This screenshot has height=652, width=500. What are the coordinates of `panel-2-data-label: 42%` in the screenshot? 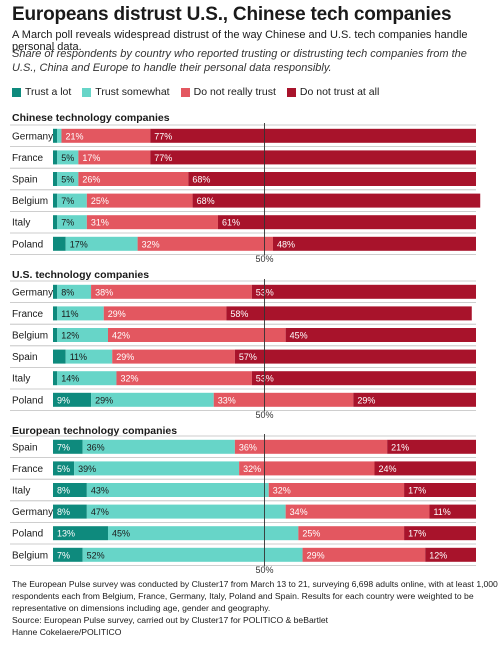 It's located at (121, 336).